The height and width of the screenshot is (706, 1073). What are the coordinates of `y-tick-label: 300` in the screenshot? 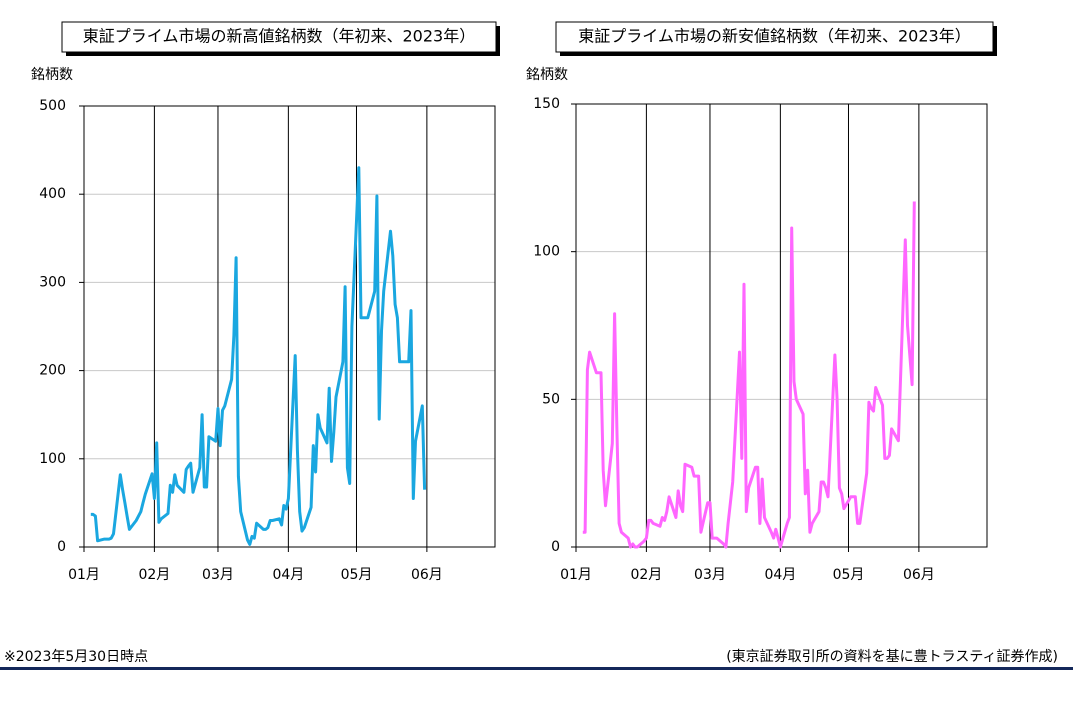 It's located at (52, 282).